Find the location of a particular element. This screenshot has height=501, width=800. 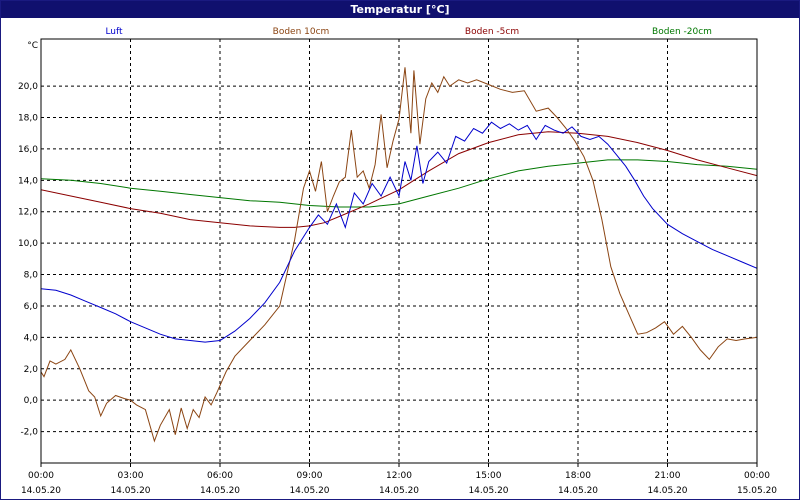

x-tick-date-label: 15.05.20 is located at coordinates (757, 491).